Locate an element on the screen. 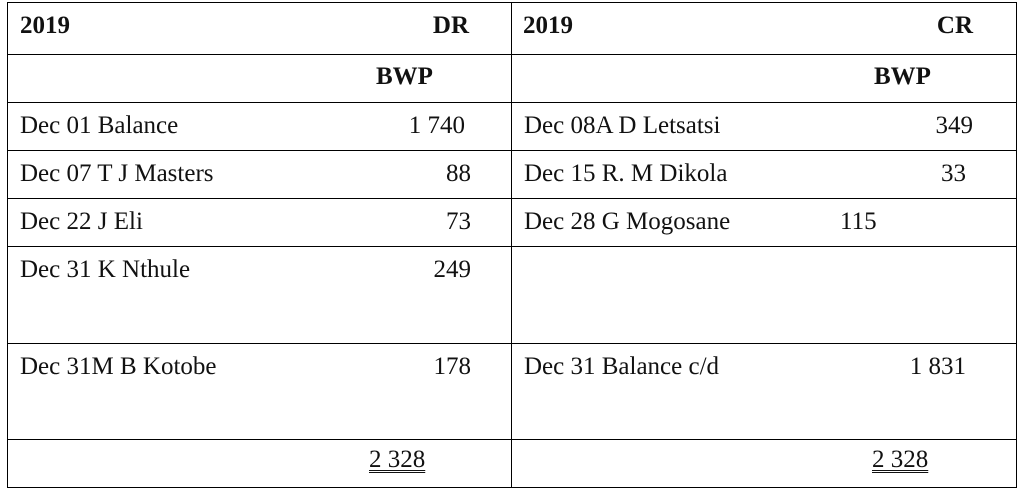 This screenshot has width=1024, height=492. debit-entry-cell: Dec 22 J Eli 73 is located at coordinates (259, 223).